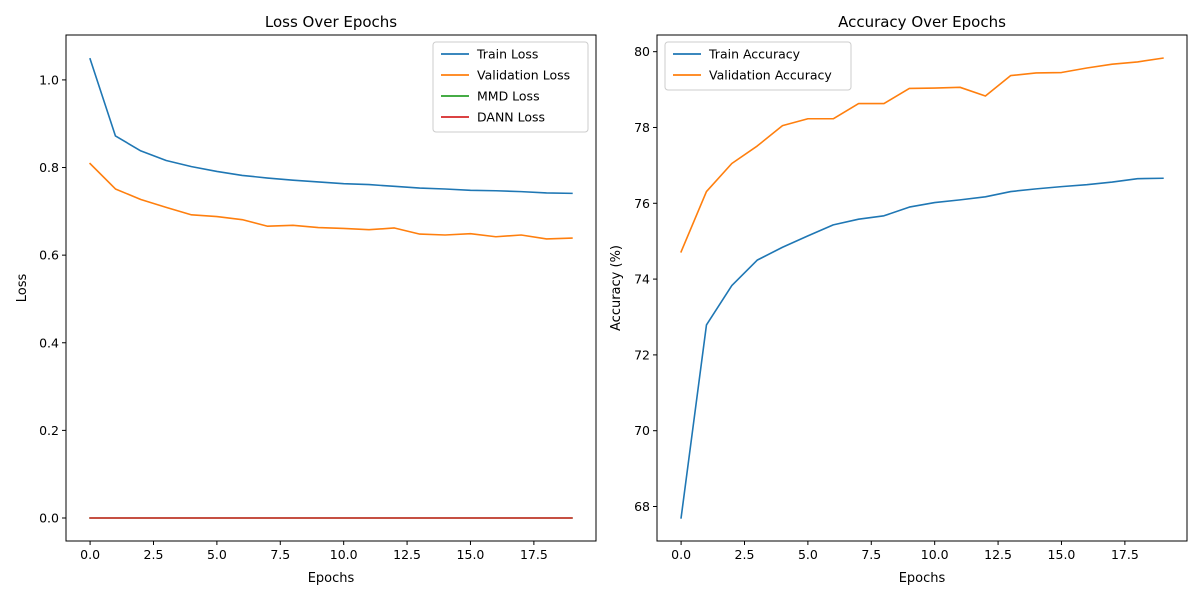 This screenshot has width=1200, height=600. What do you see at coordinates (754, 54) in the screenshot?
I see `legend-label-train-accuracy: Train Accuracy` at bounding box center [754, 54].